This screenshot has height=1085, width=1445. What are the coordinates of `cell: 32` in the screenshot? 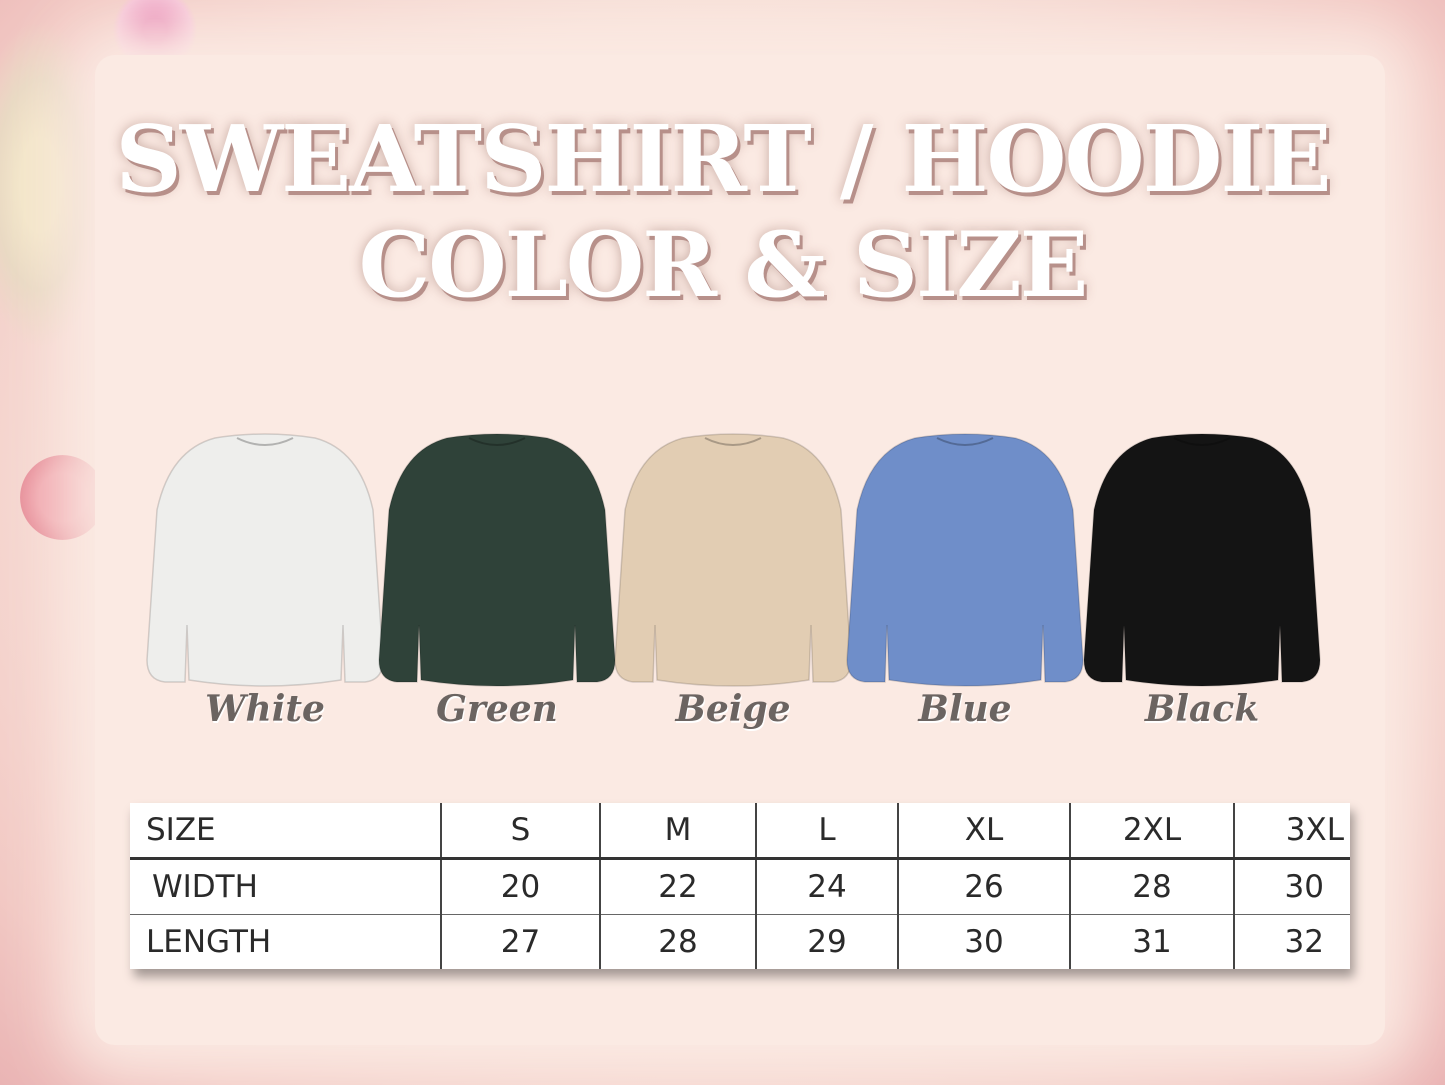 It's located at (1291, 941).